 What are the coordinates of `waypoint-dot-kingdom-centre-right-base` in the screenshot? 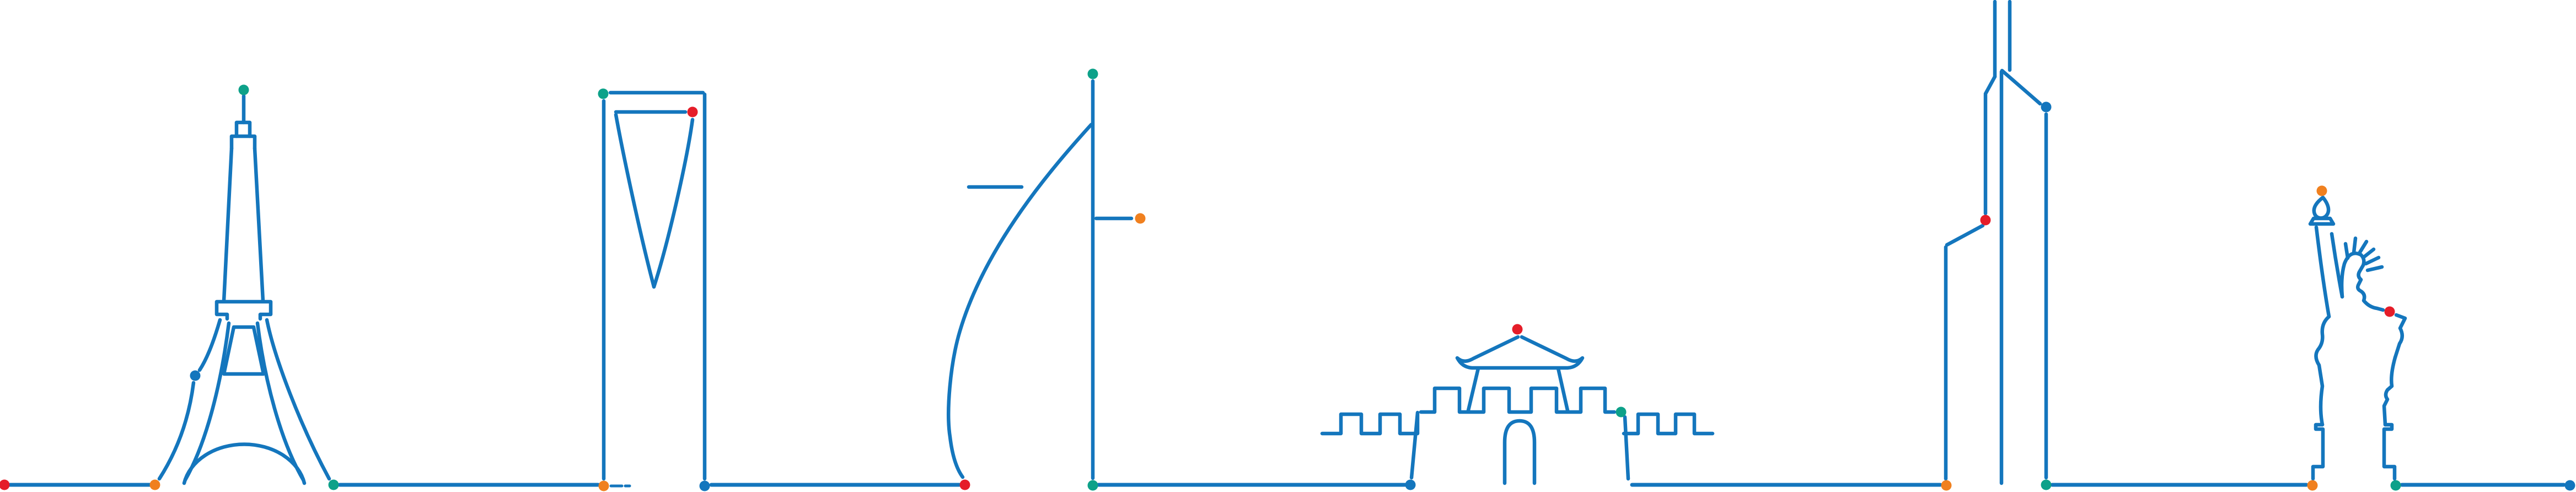 It's located at (704, 486).